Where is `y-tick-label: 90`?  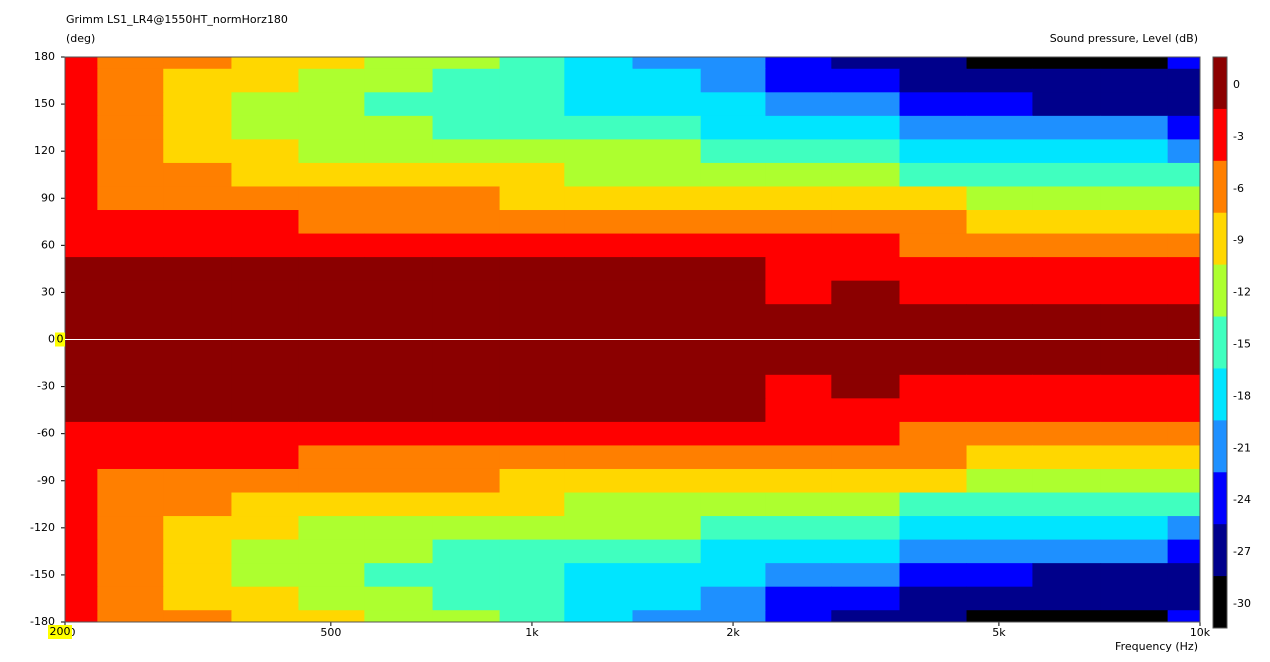 y-tick-label: 90 is located at coordinates (48, 197).